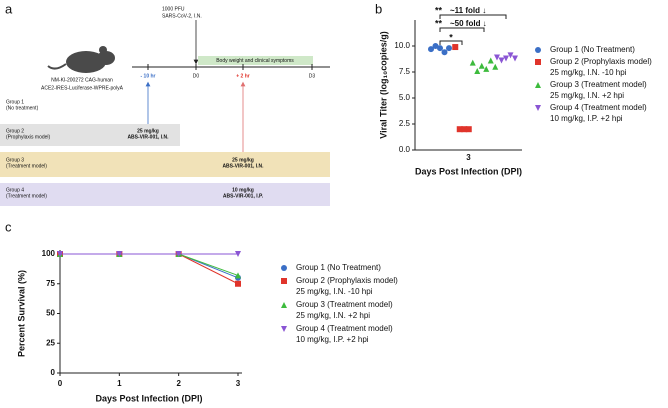 This screenshot has width=668, height=408. Describe the element at coordinates (50, 342) in the screenshot. I see `y-tick-label: 25` at that location.